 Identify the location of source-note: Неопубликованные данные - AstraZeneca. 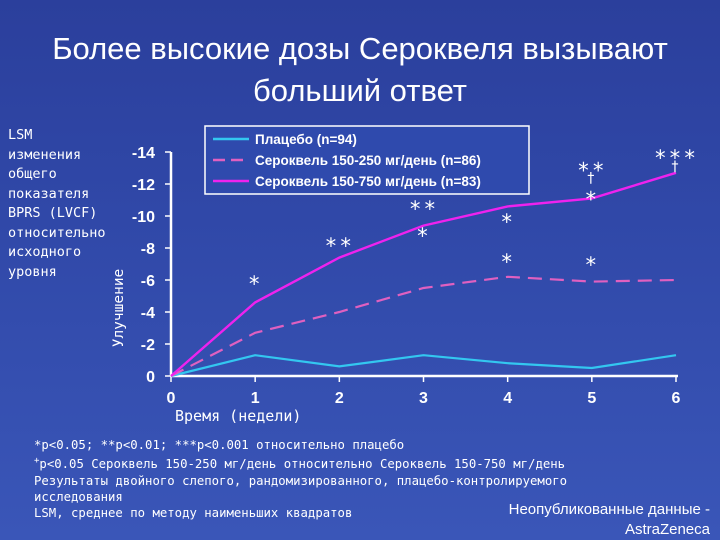
(581, 520).